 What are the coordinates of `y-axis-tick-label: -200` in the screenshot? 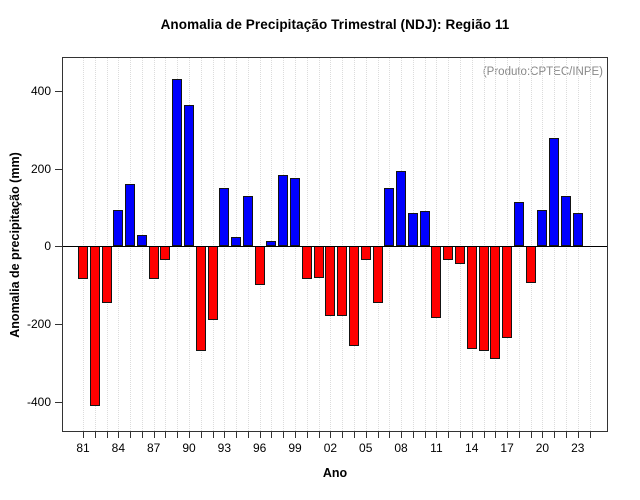 It's located at (38, 324).